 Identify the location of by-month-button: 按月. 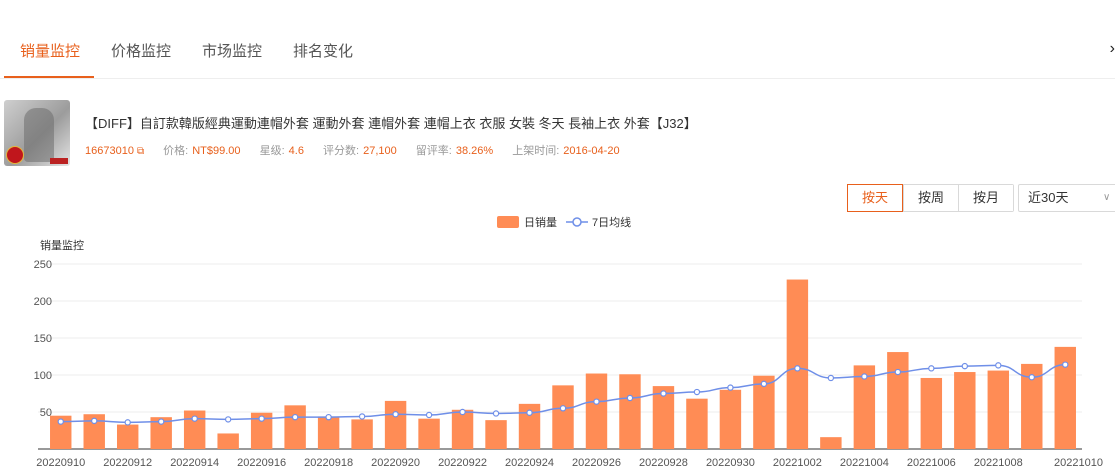
(986, 198).